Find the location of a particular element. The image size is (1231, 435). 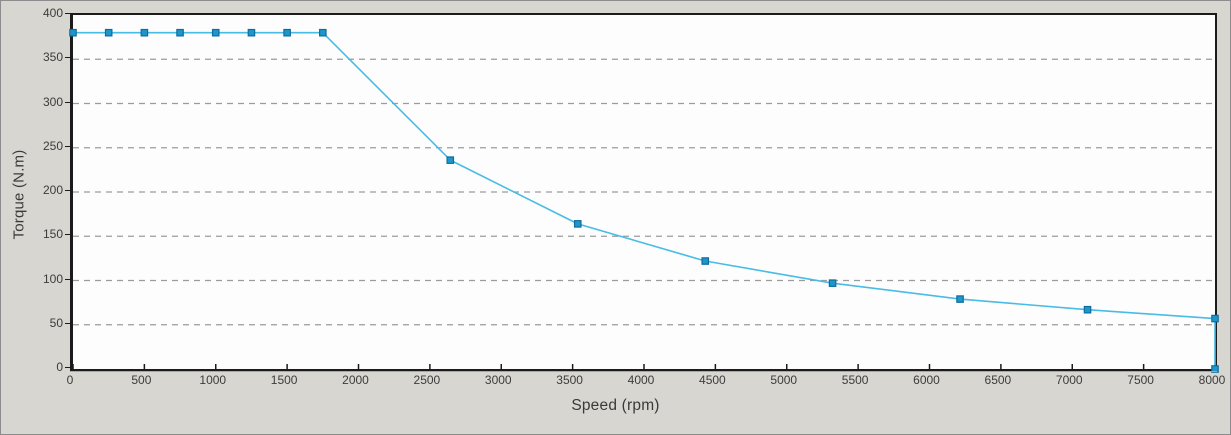

y-tick-label-150: 150 is located at coordinates (52, 234).